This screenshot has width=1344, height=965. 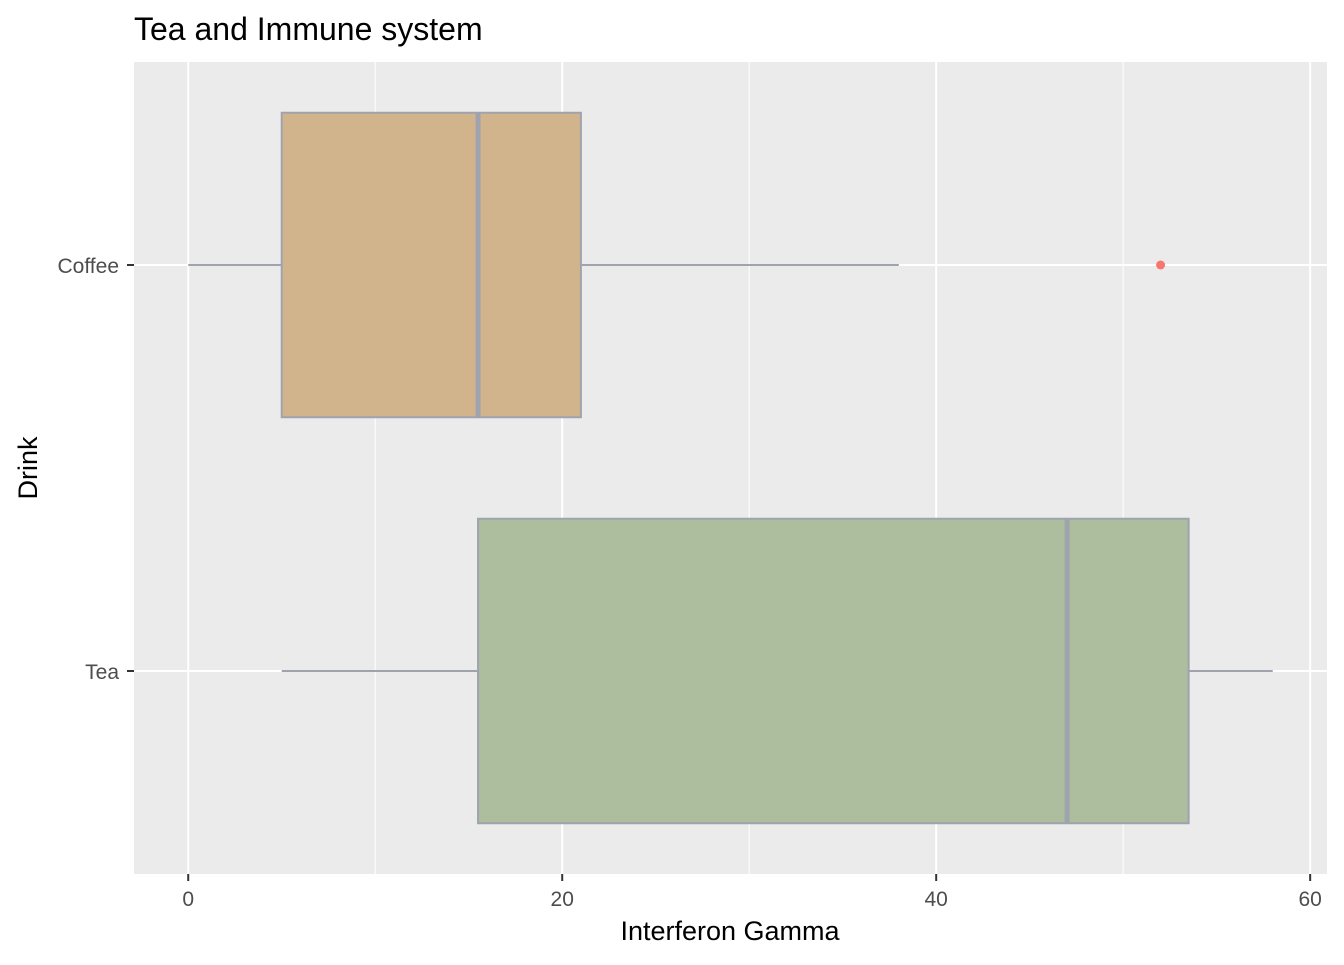 I want to click on x-axis-label: Interferon Gamma, so click(x=730, y=931).